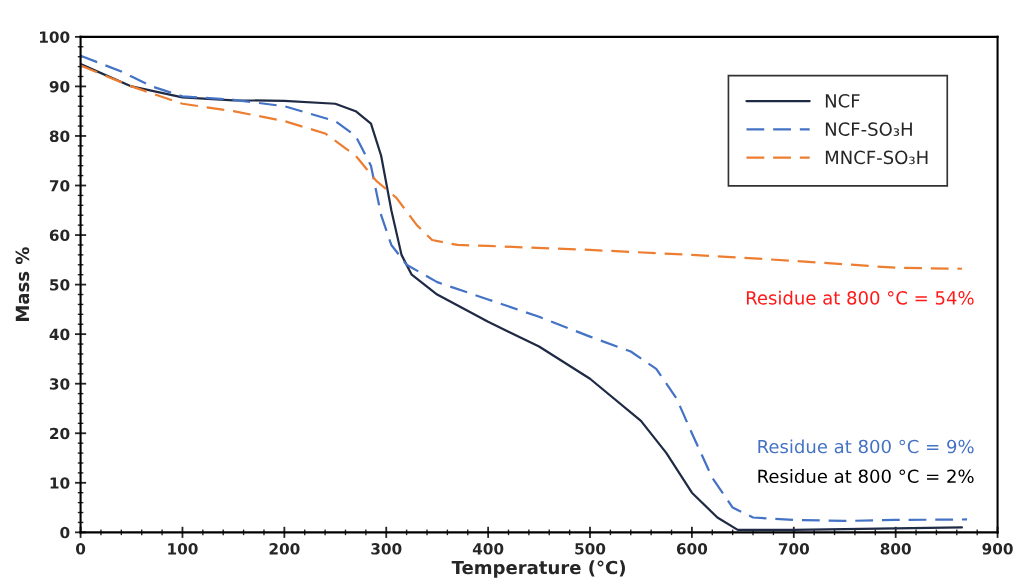  I want to click on annotation: Residue at 800 °C = 9%, so click(866, 446).